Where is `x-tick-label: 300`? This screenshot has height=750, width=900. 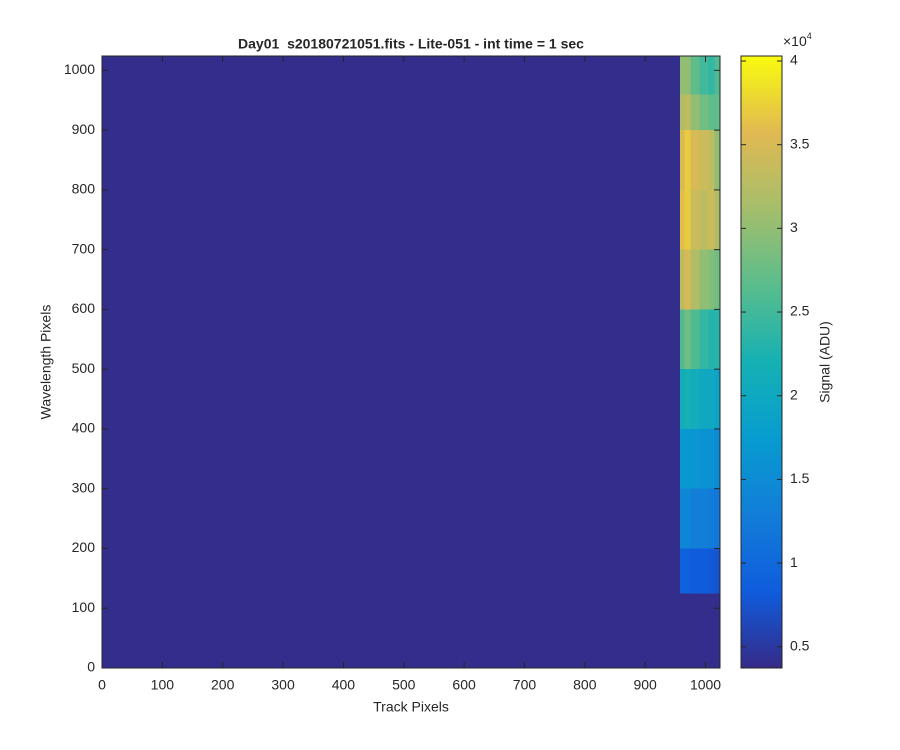
x-tick-label: 300 is located at coordinates (283, 685).